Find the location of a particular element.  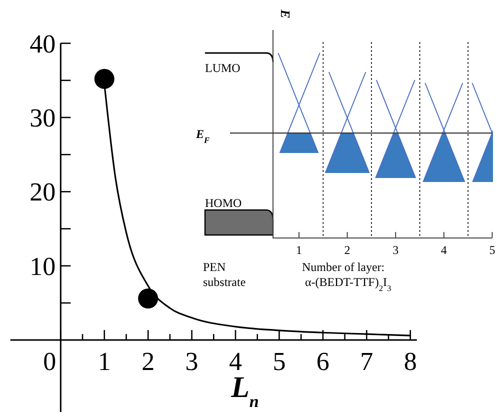

x-tick-label: 3 is located at coordinates (191, 361).